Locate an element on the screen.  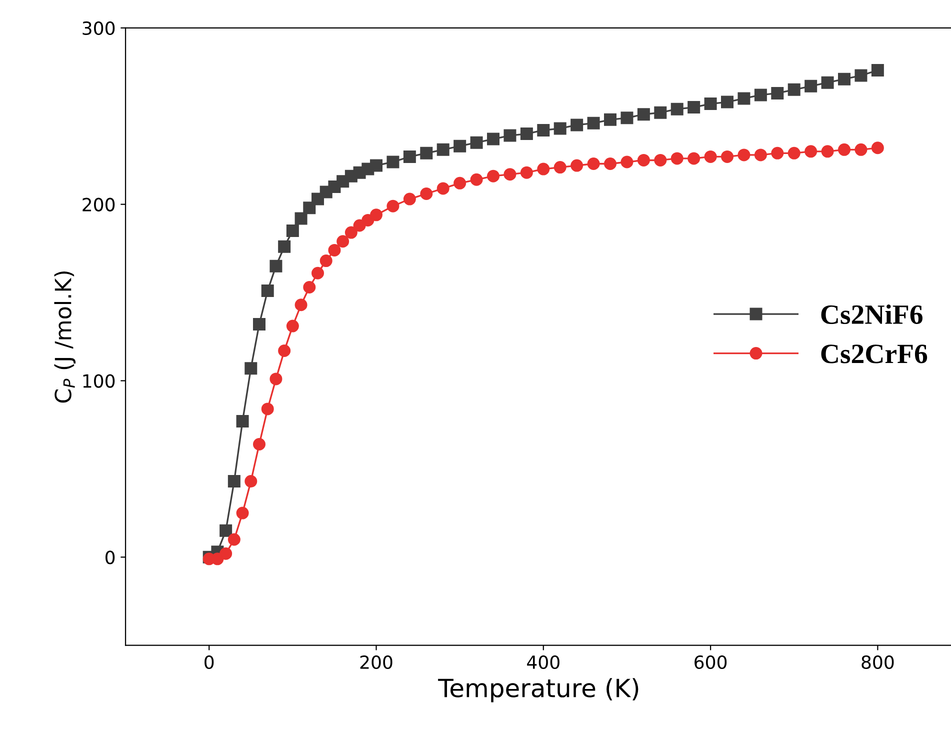
legend-label: Cs2CrF6 is located at coordinates (874, 354).